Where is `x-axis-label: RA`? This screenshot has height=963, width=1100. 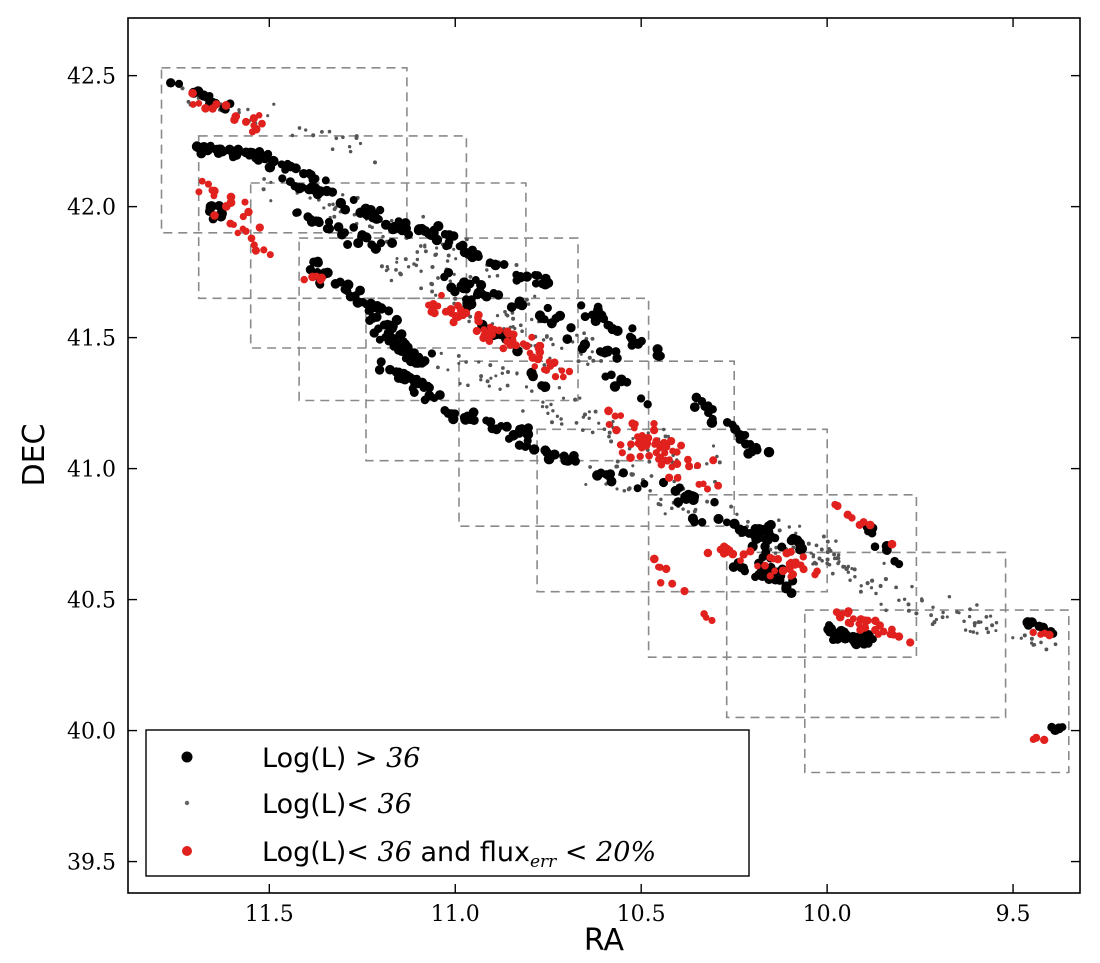
x-axis-label: RA is located at coordinates (604, 940).